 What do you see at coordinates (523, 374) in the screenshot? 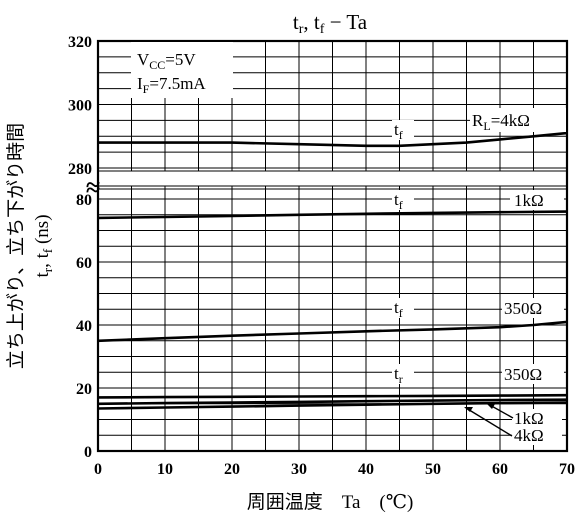
I see `label-350-tr: 350Ω` at bounding box center [523, 374].